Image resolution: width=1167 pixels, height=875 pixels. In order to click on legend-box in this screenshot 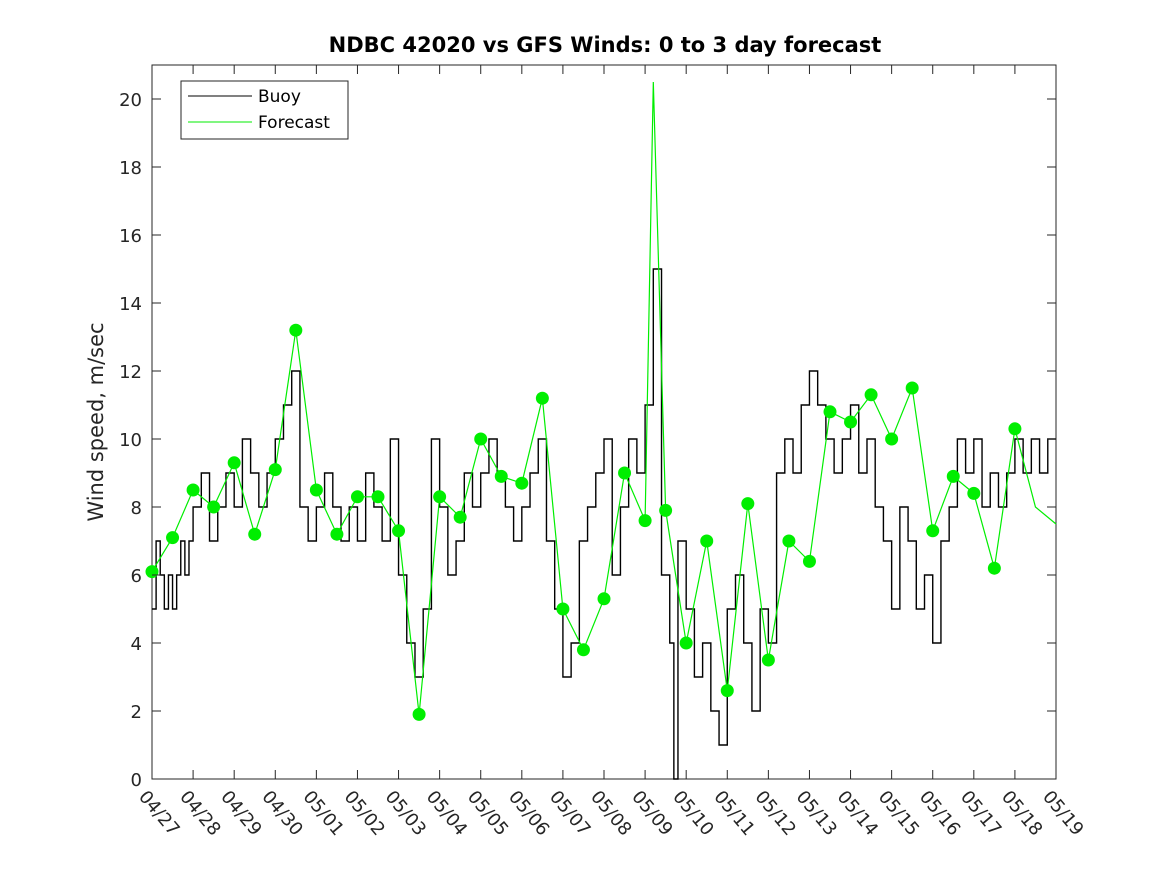, I will do `click(264, 110)`.